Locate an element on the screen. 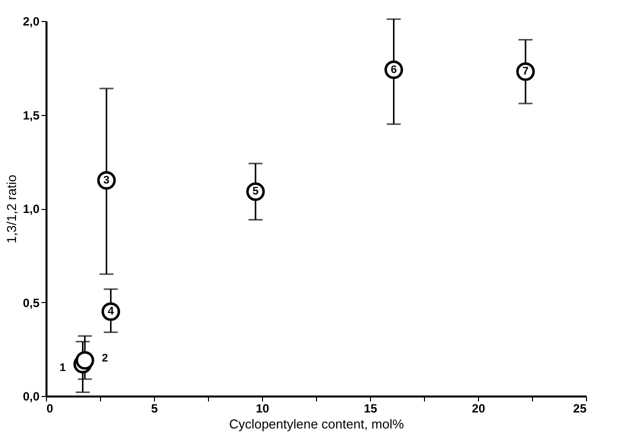 The image size is (622, 443). x-tick-label: 25 is located at coordinates (580, 409).